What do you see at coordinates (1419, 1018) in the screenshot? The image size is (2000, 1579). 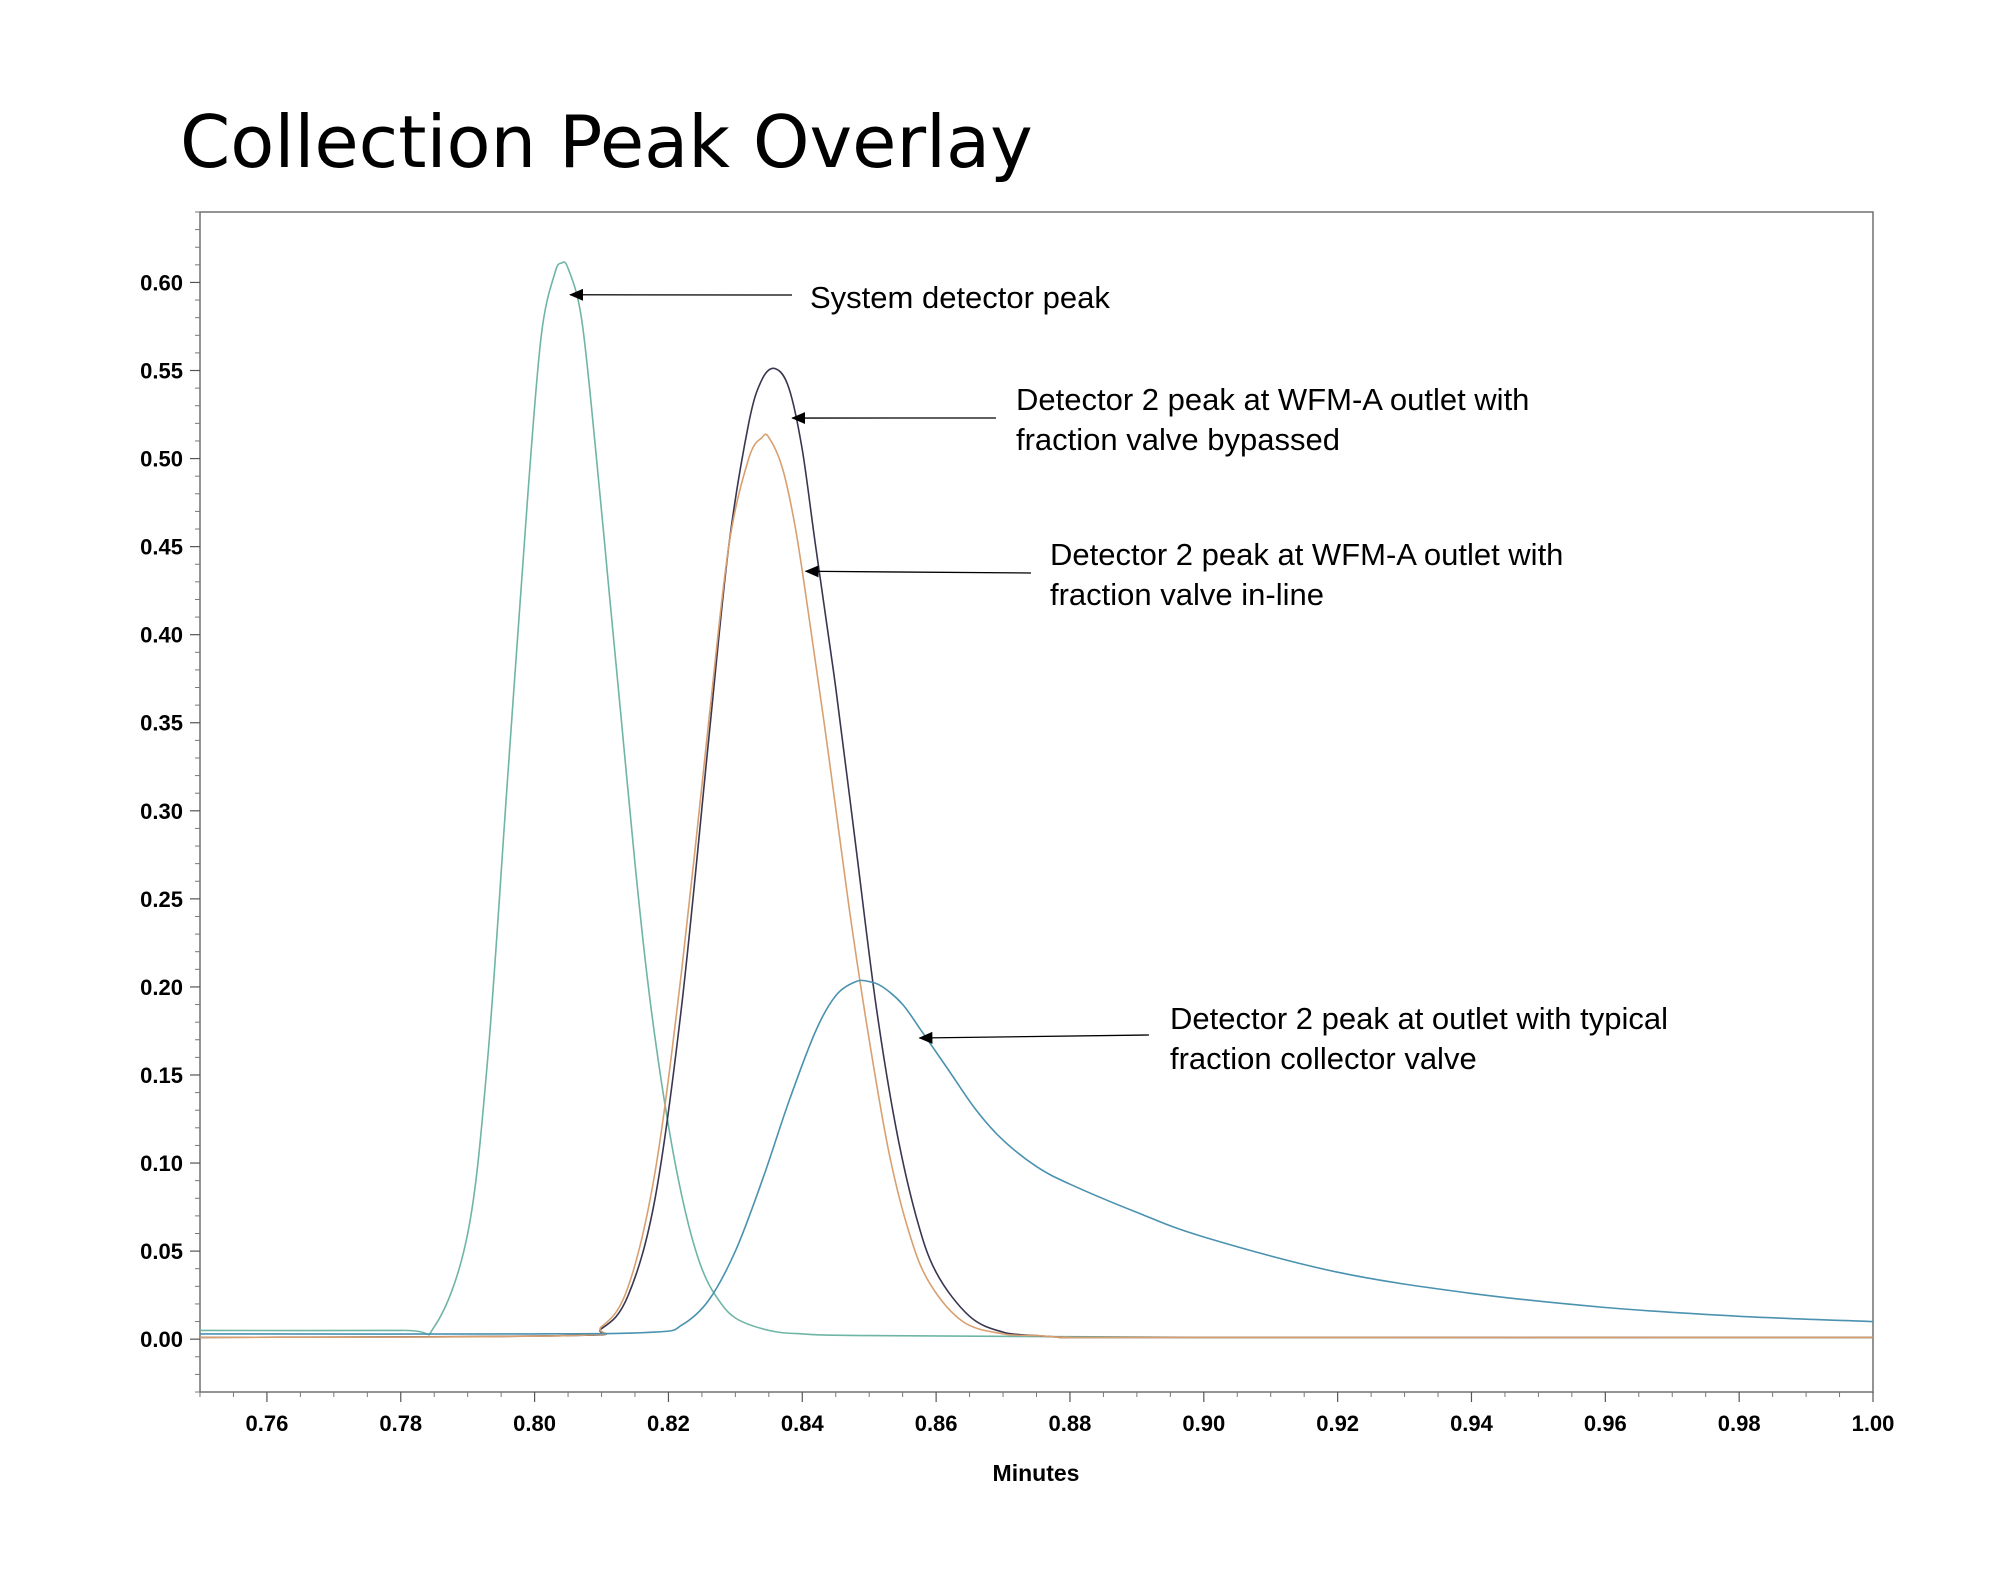 I see `annotation-text: Detector 2 peak at outlet with typical` at bounding box center [1419, 1018].